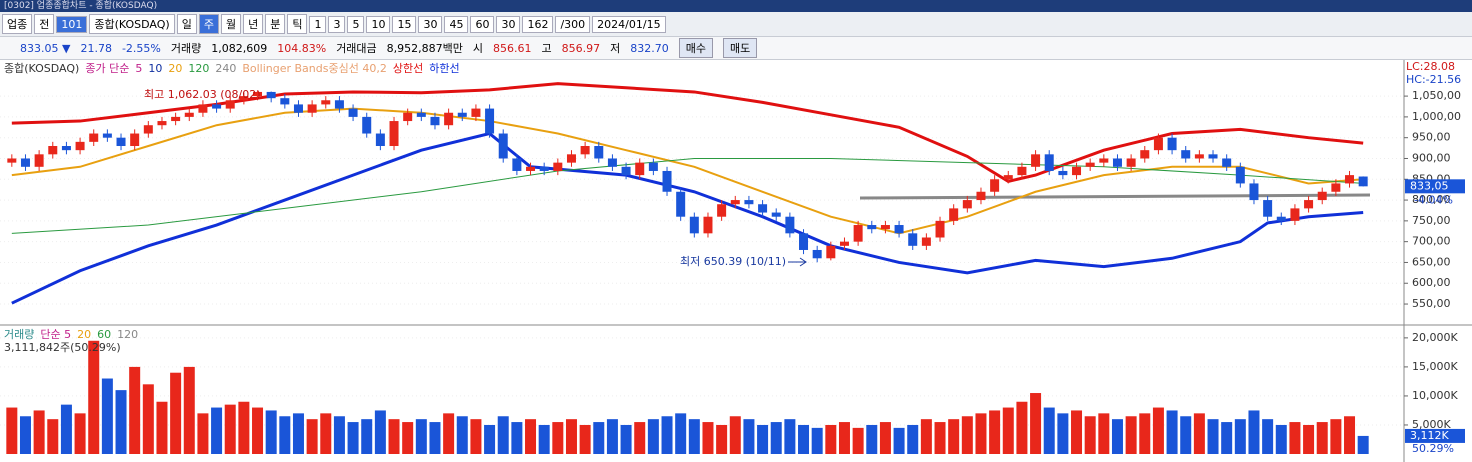 The image size is (1472, 462). What do you see at coordinates (1430, 66) in the screenshot?
I see `lc-label: LC:28.08` at bounding box center [1430, 66].